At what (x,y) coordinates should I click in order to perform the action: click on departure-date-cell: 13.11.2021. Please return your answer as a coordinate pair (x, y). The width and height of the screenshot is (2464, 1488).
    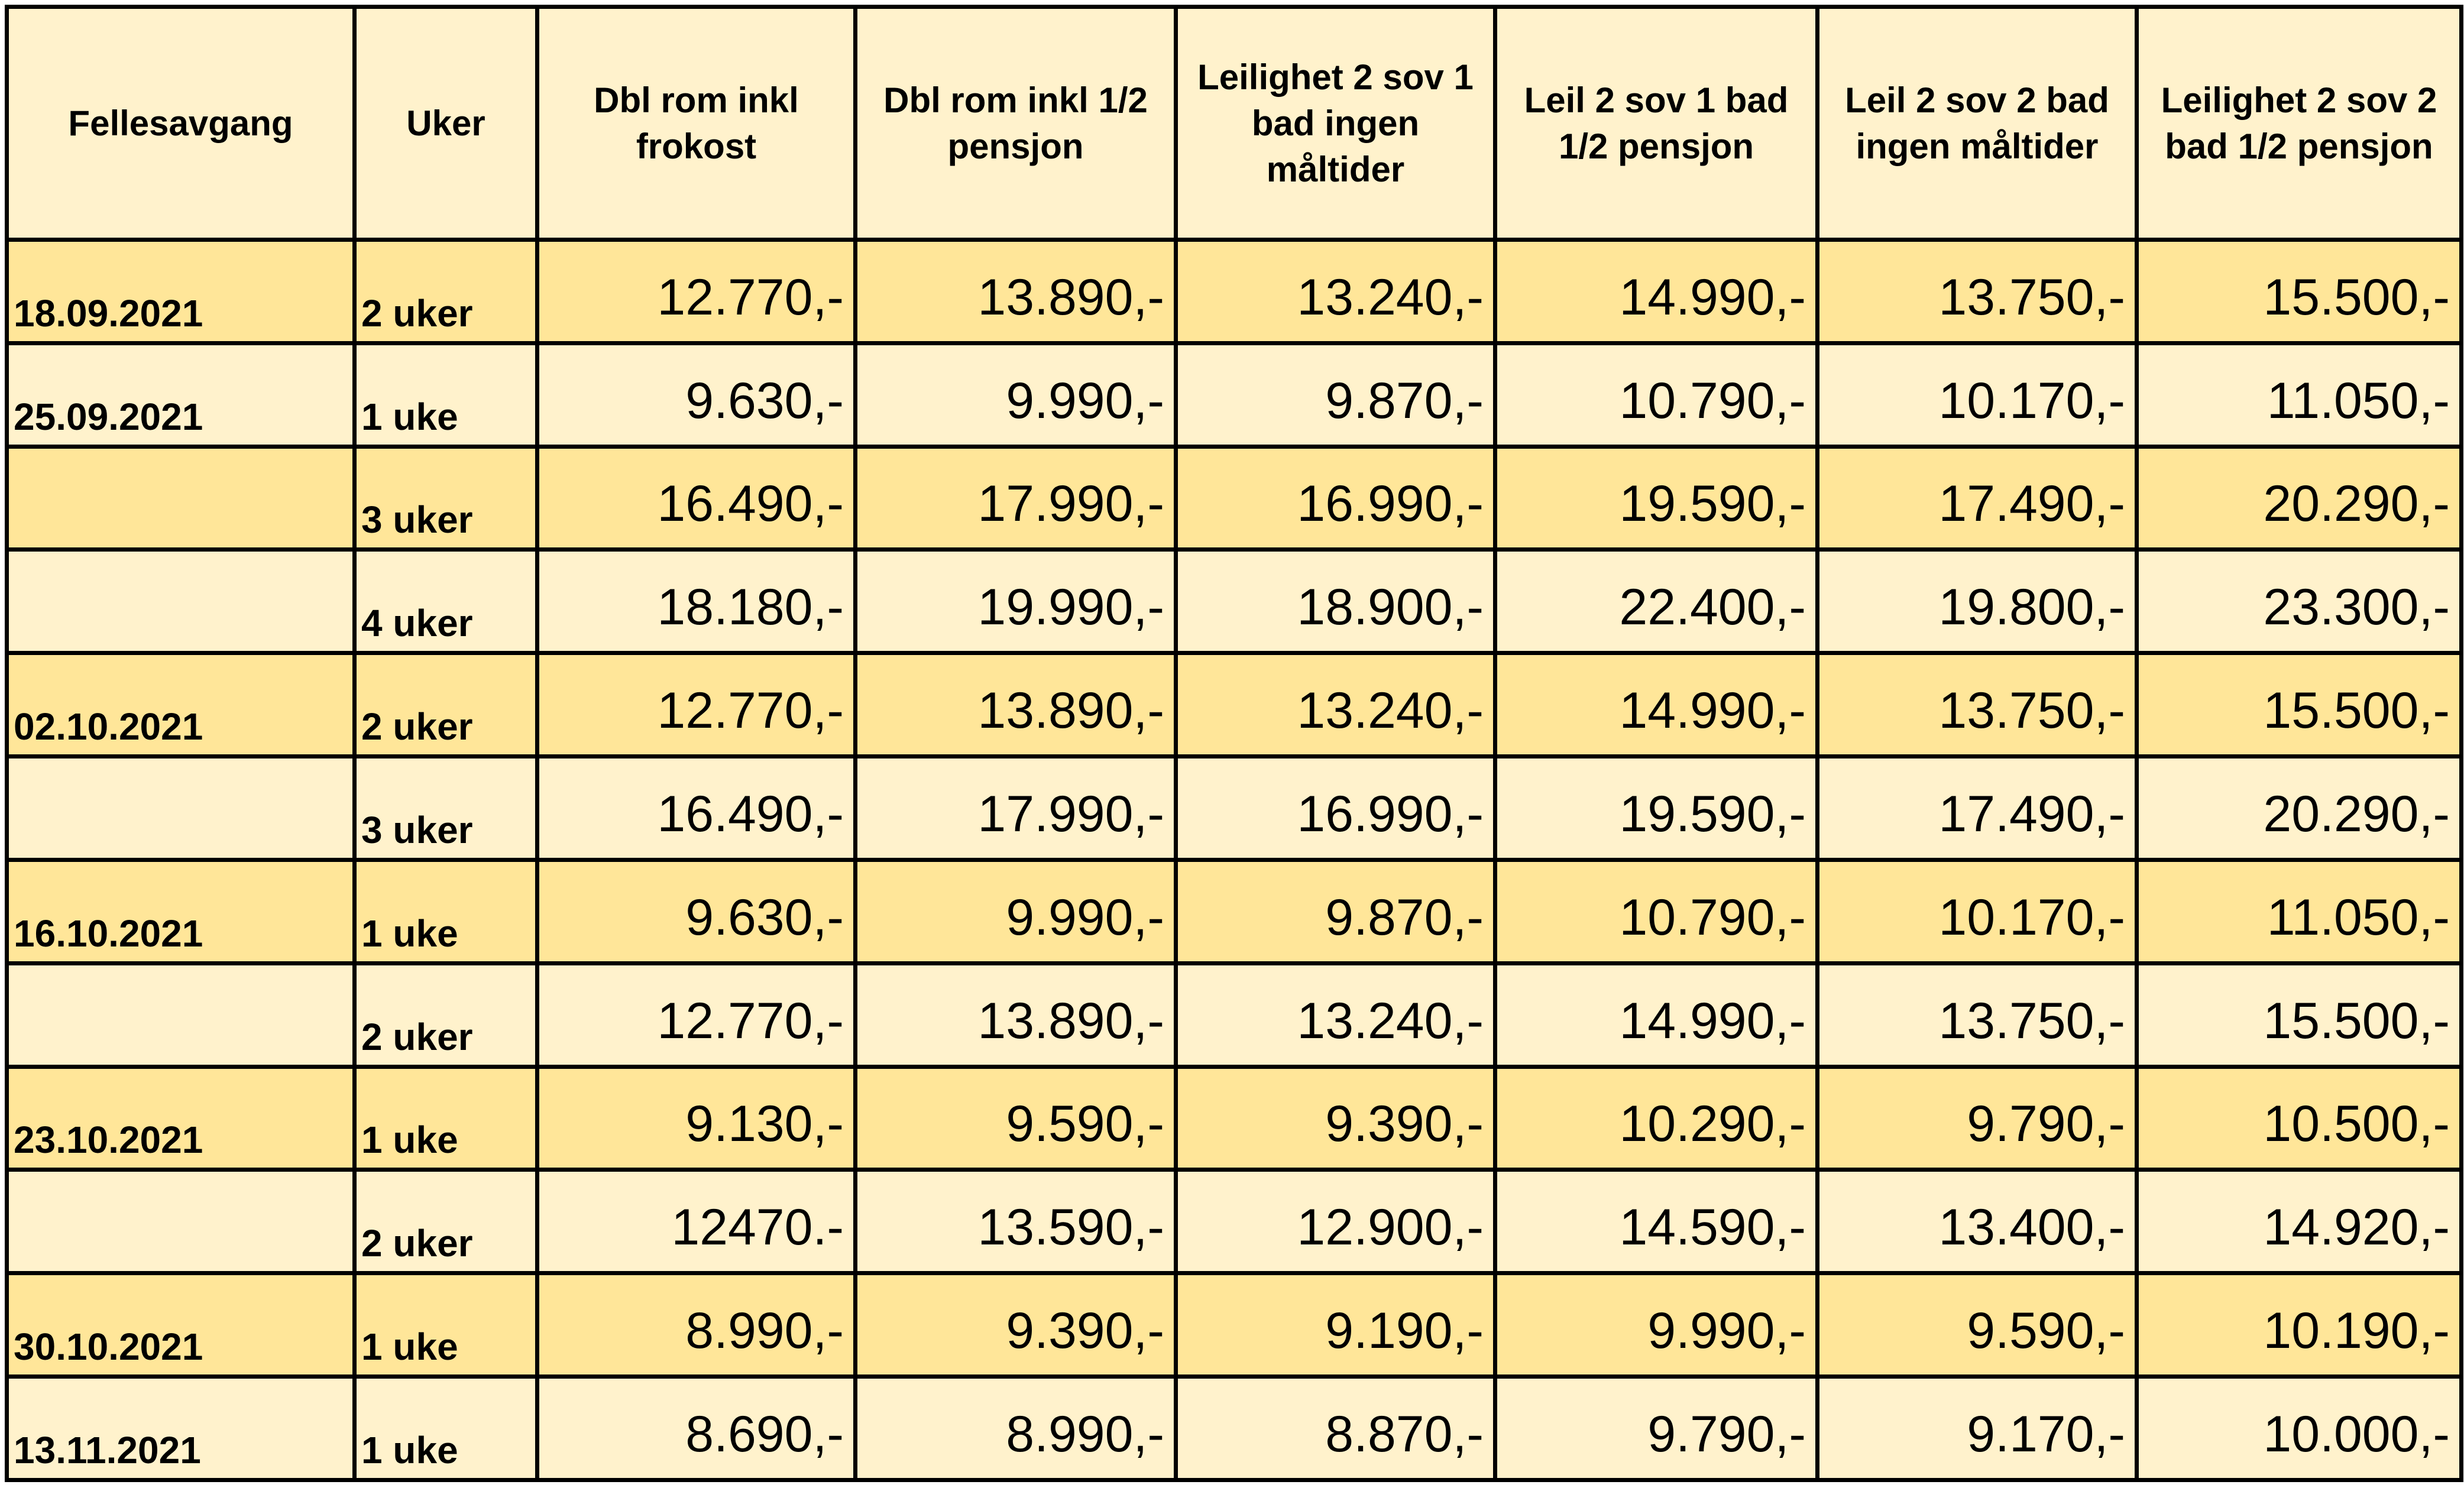
    Looking at the image, I should click on (181, 1428).